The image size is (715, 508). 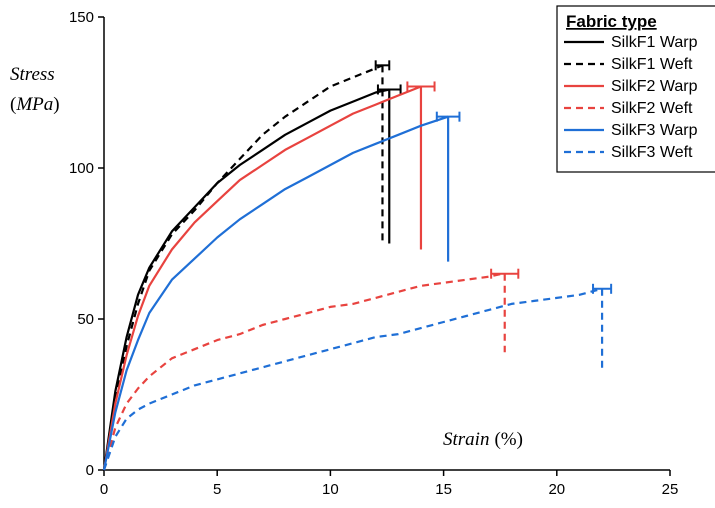 What do you see at coordinates (654, 130) in the screenshot?
I see `legend-label: SilkF3 Warp` at bounding box center [654, 130].